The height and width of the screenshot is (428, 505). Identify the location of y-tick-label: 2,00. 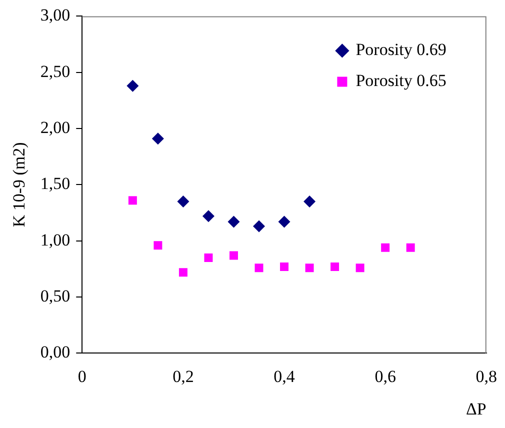
(55, 127).